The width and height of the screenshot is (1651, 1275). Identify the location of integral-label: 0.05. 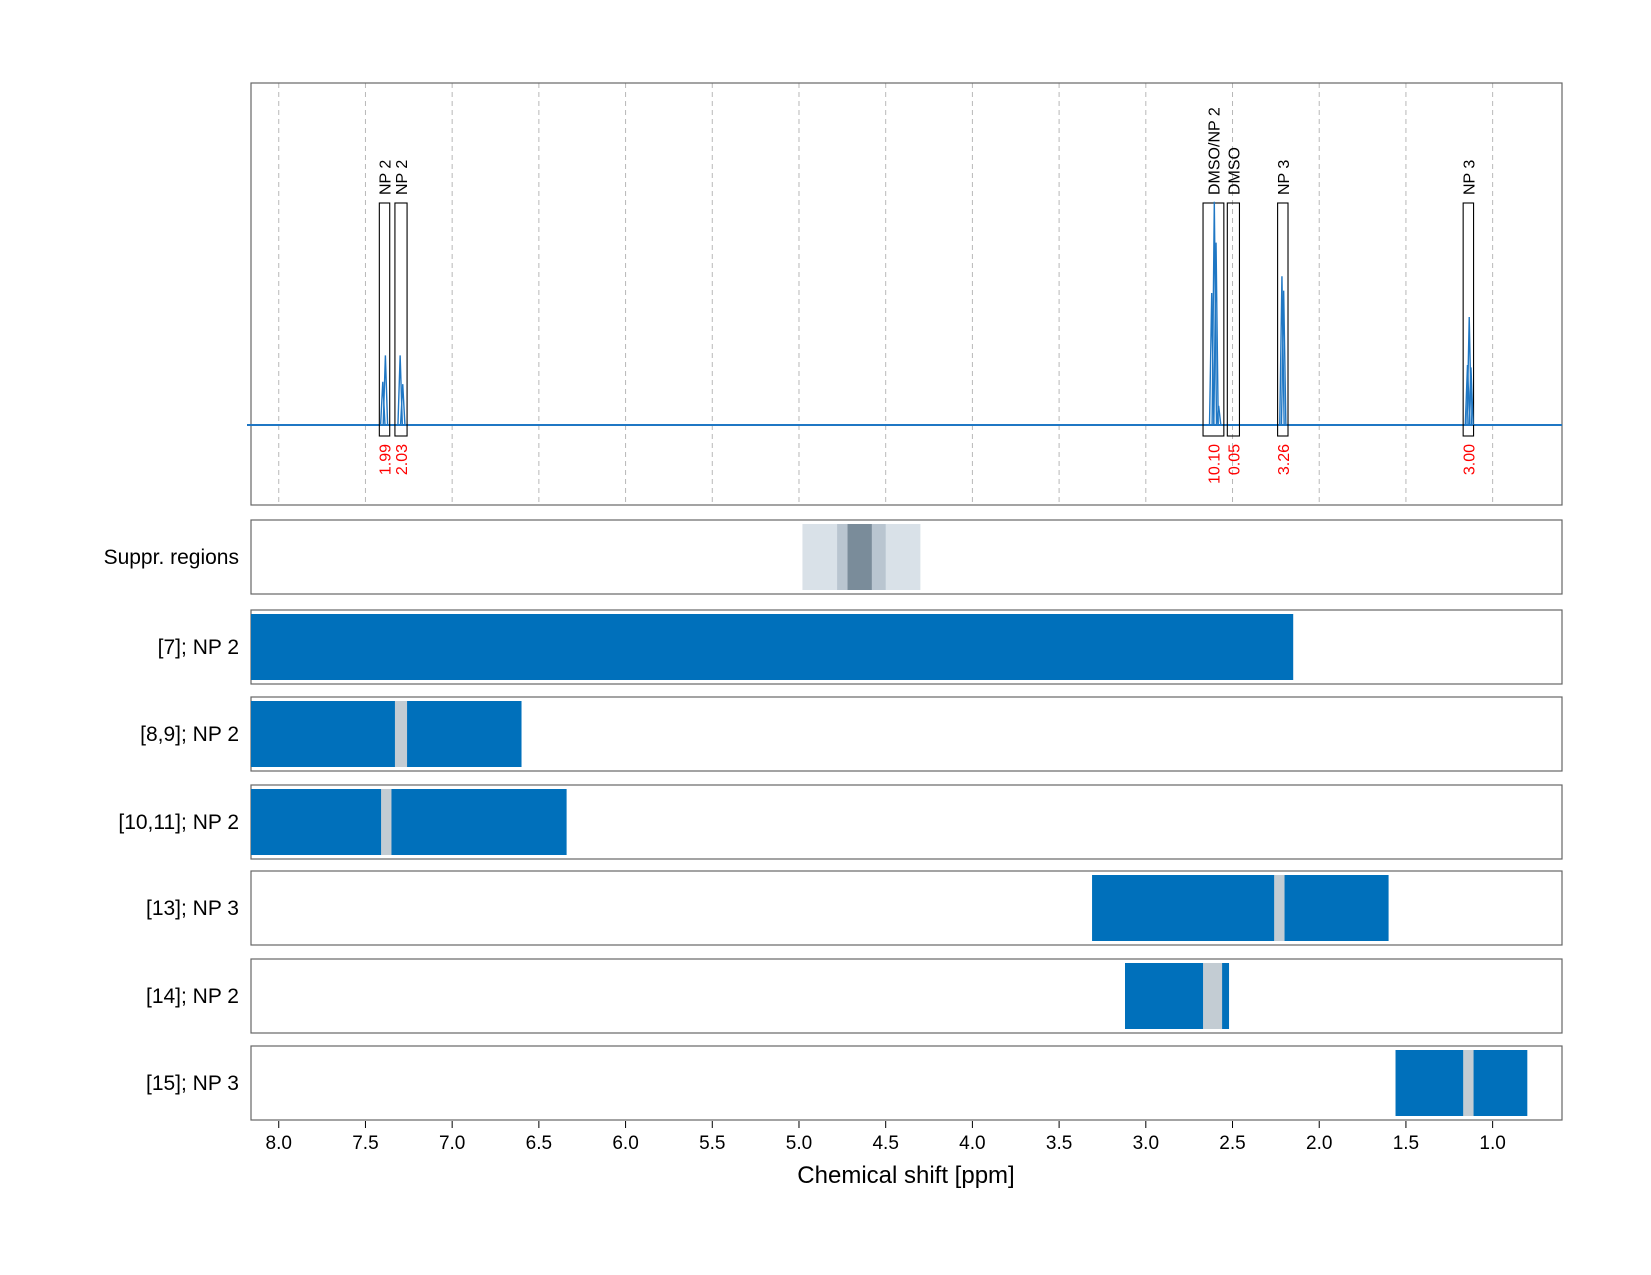
(1234, 459).